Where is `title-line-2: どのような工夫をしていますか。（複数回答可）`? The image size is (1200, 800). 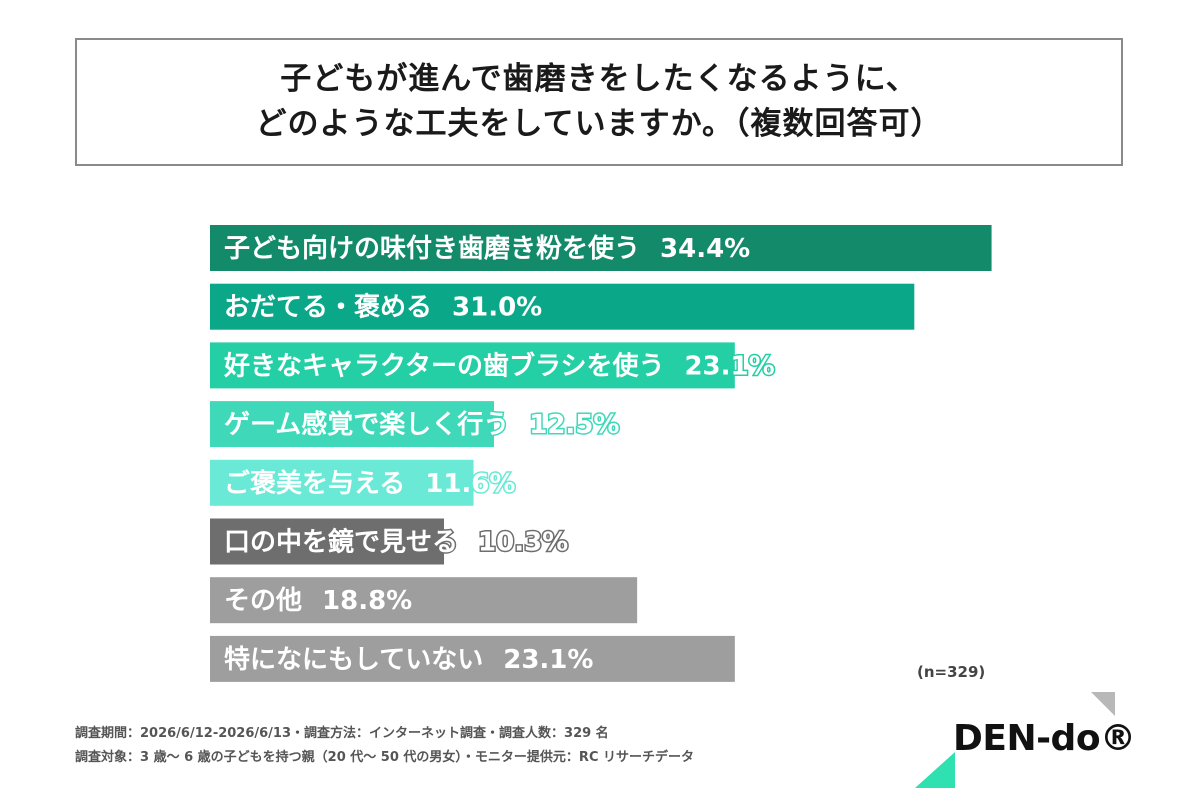
title-line-2: どのような工夫をしていますか。（複数回答可） is located at coordinates (599, 124).